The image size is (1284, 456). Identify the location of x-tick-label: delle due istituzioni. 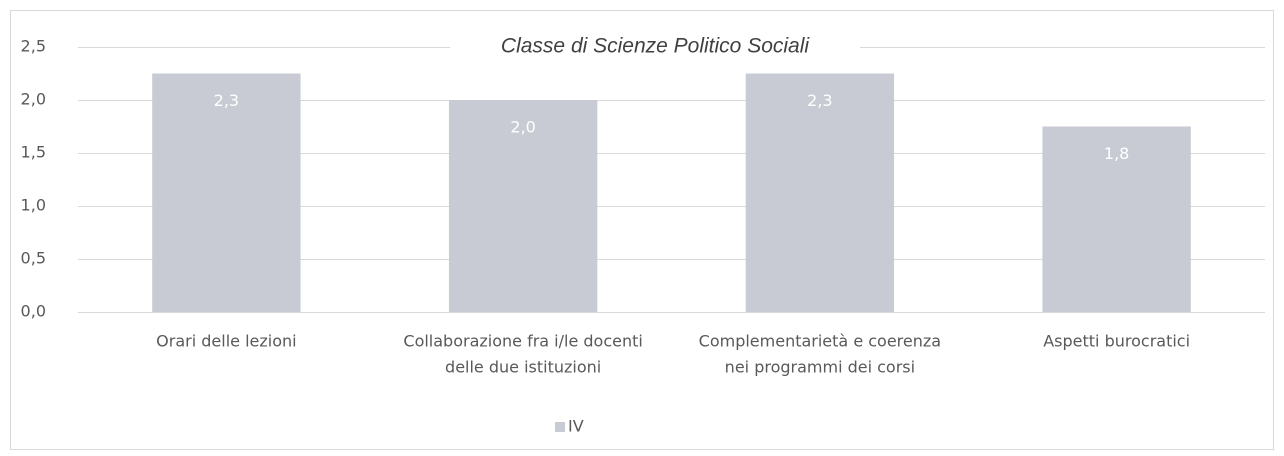
(523, 367).